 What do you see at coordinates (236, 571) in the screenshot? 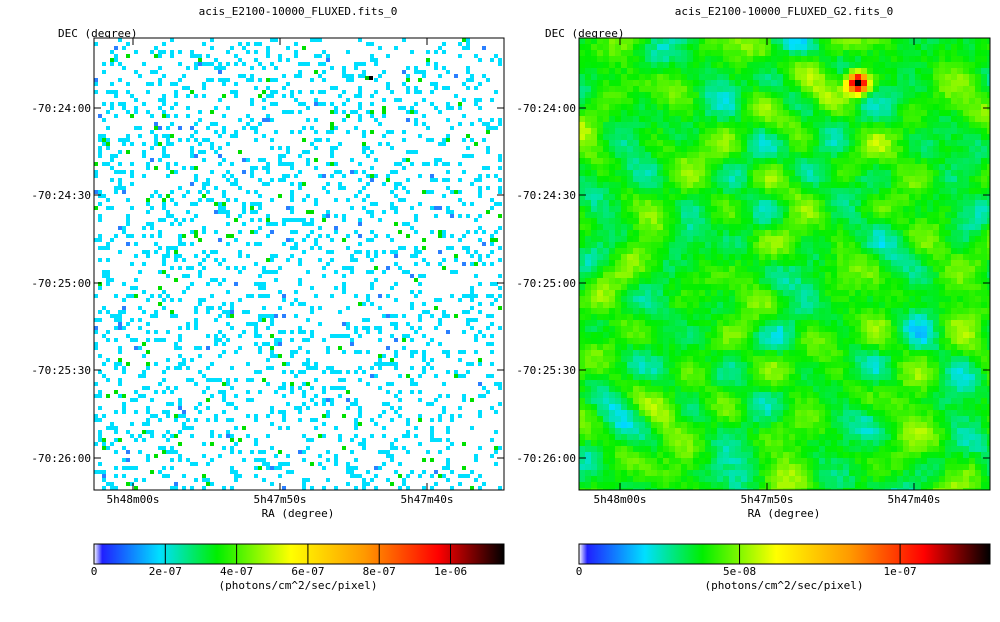
I see `colorbar-tick-label: 4e-07` at bounding box center [236, 571].